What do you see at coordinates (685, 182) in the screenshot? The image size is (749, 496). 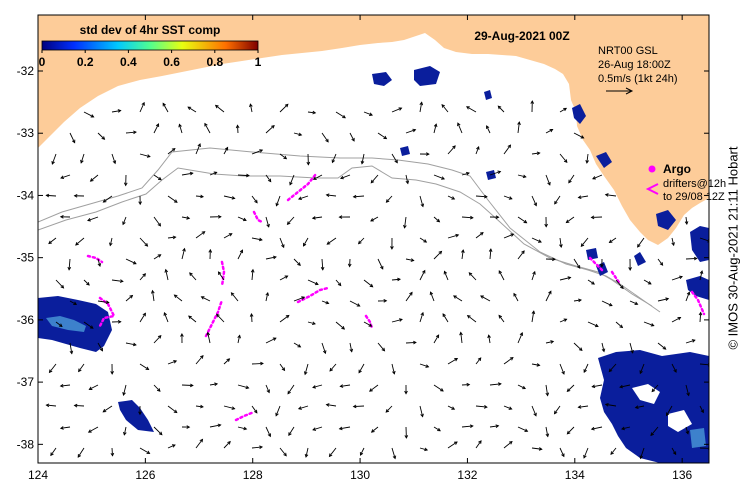 I see `argo-legend: Argo drifters@12h to 29/08 12Z` at bounding box center [685, 182].